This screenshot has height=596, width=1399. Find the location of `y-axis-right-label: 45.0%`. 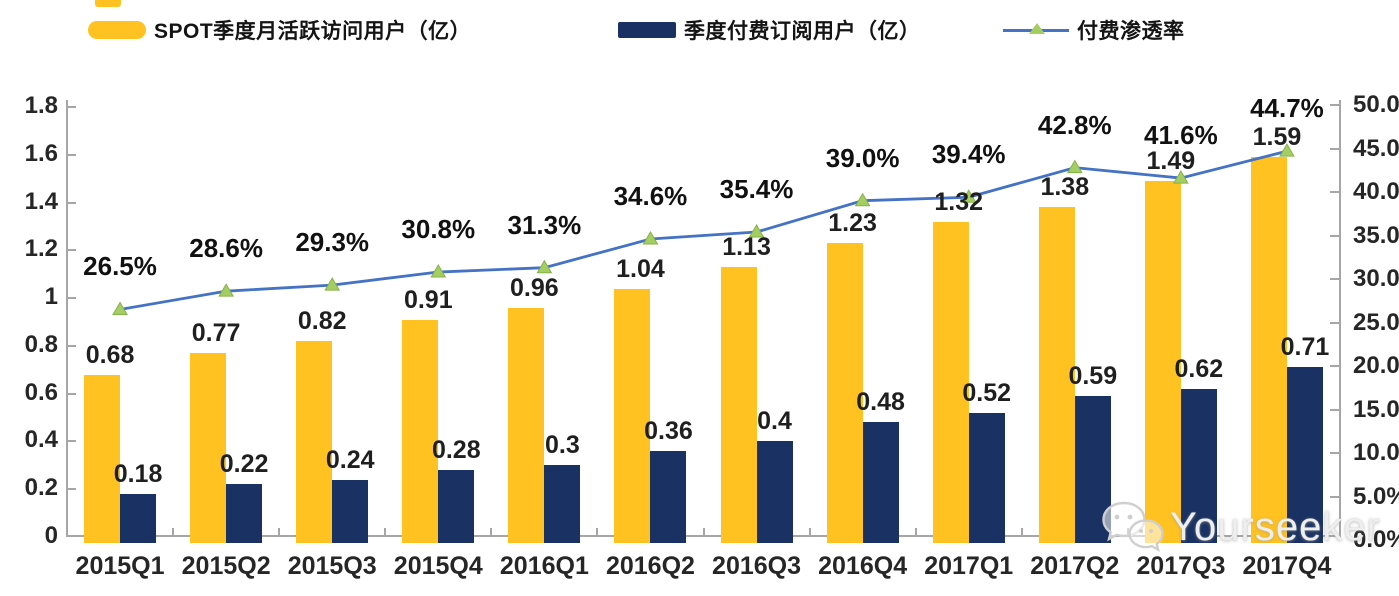

y-axis-right-label: 45.0% is located at coordinates (1376, 148).